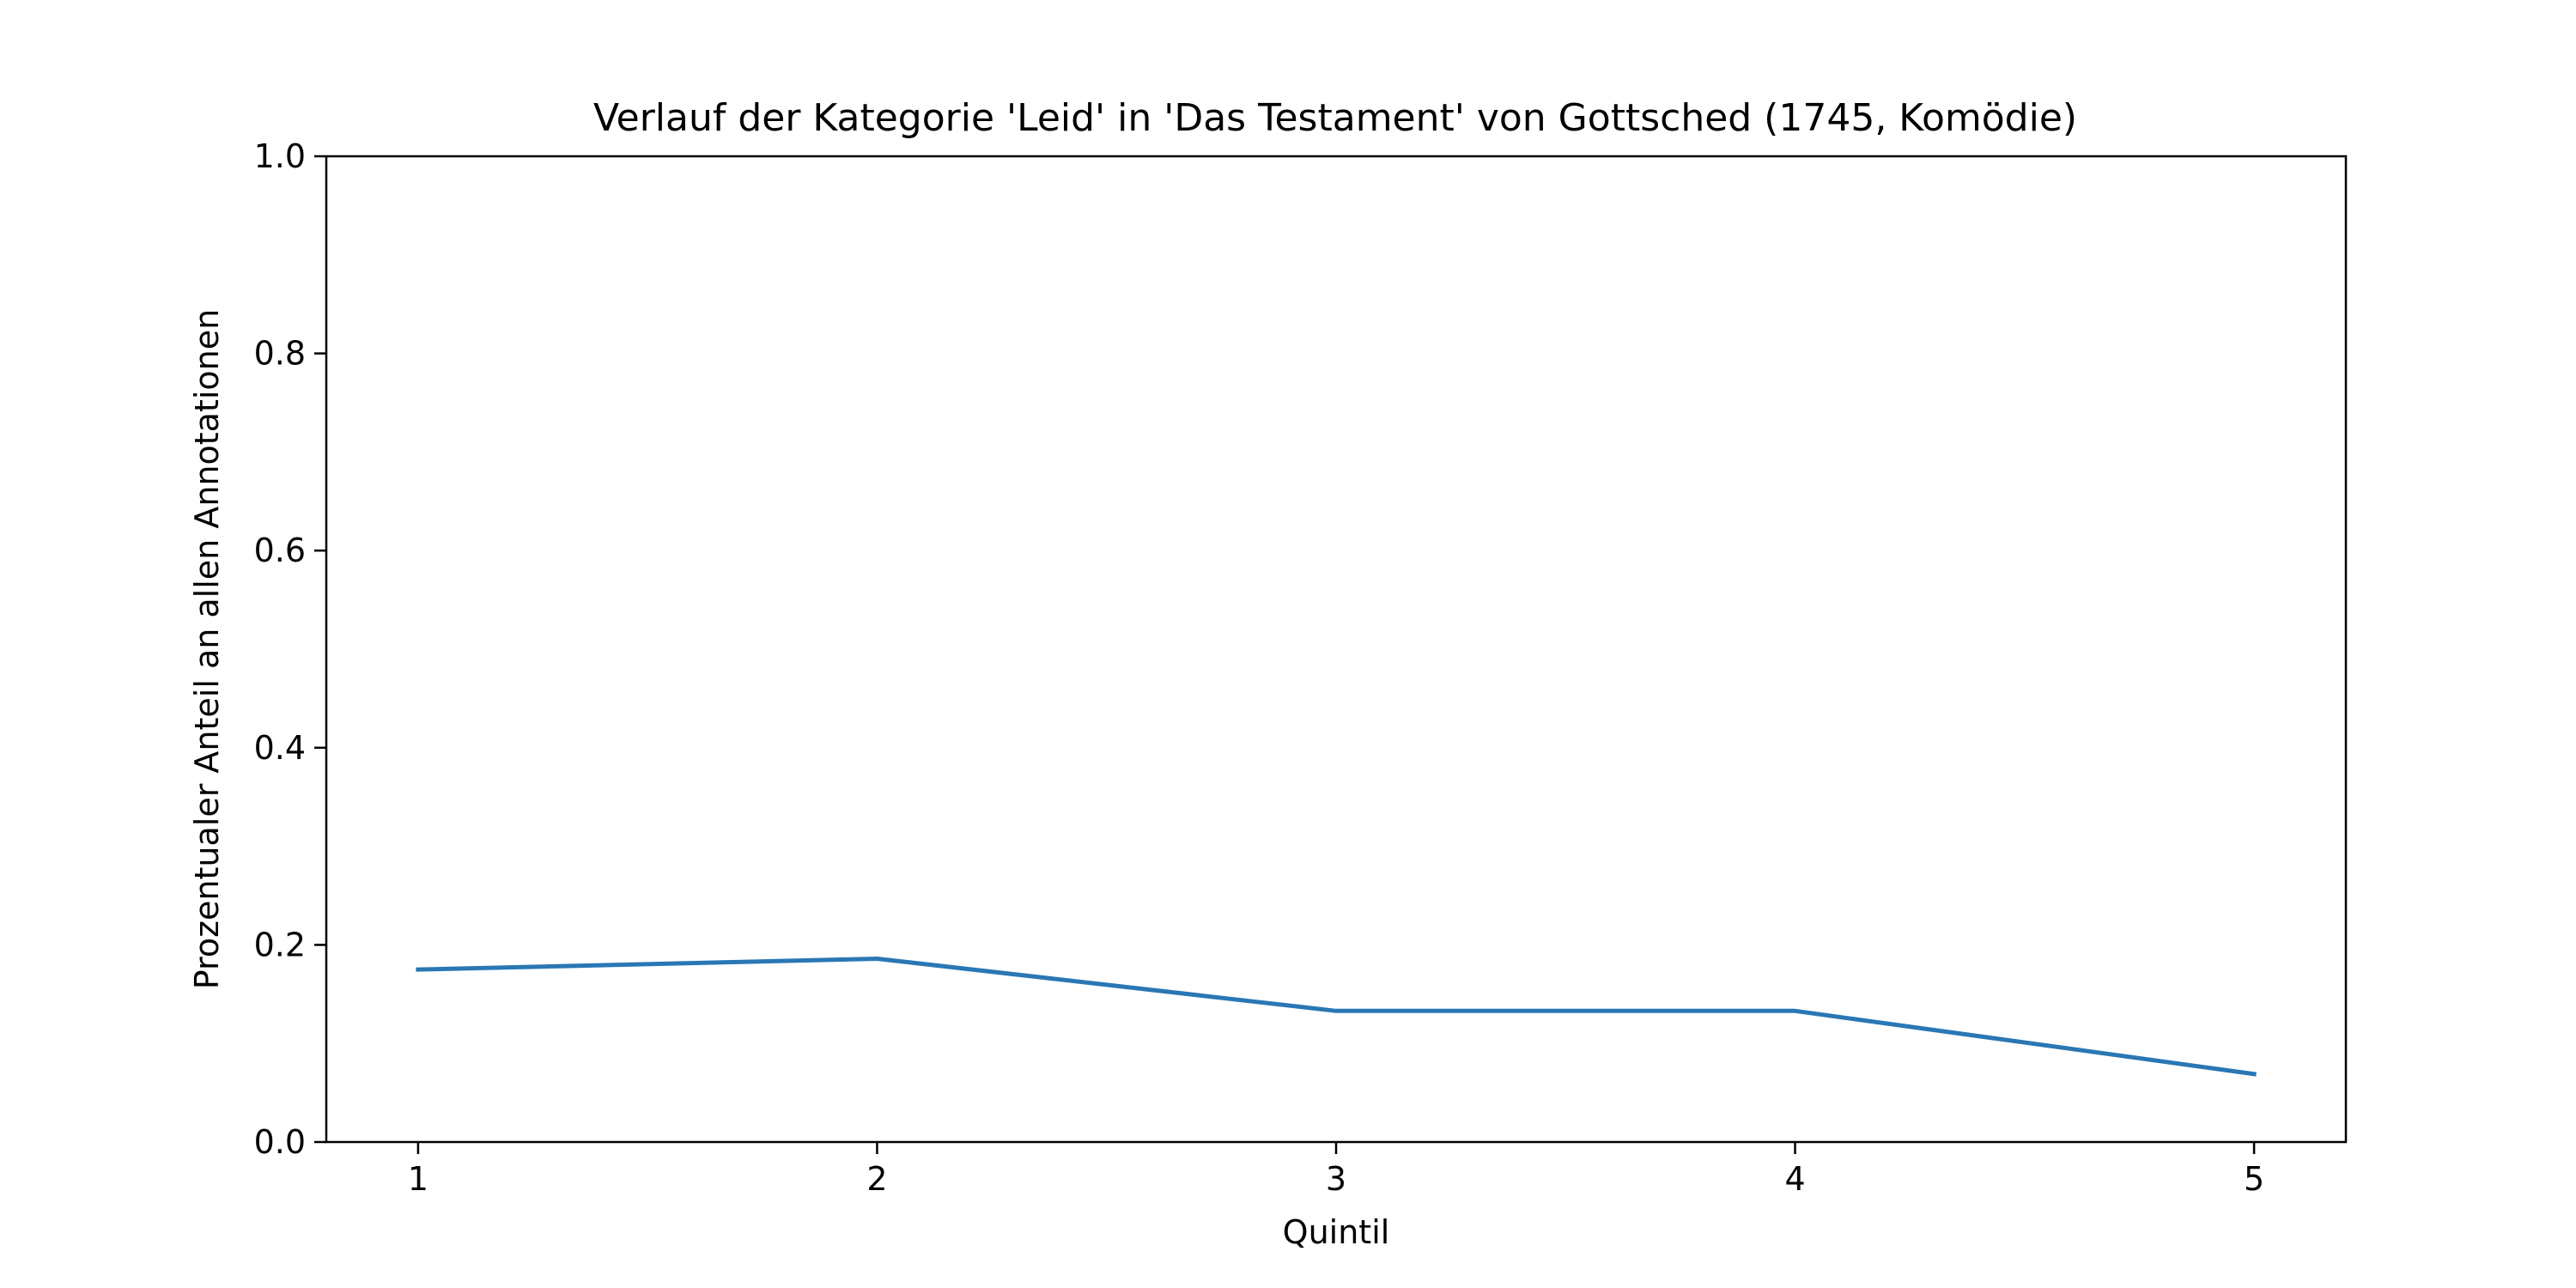 Image resolution: width=2576 pixels, height=1288 pixels. What do you see at coordinates (280, 156) in the screenshot?
I see `y-tick-label: 1.0` at bounding box center [280, 156].